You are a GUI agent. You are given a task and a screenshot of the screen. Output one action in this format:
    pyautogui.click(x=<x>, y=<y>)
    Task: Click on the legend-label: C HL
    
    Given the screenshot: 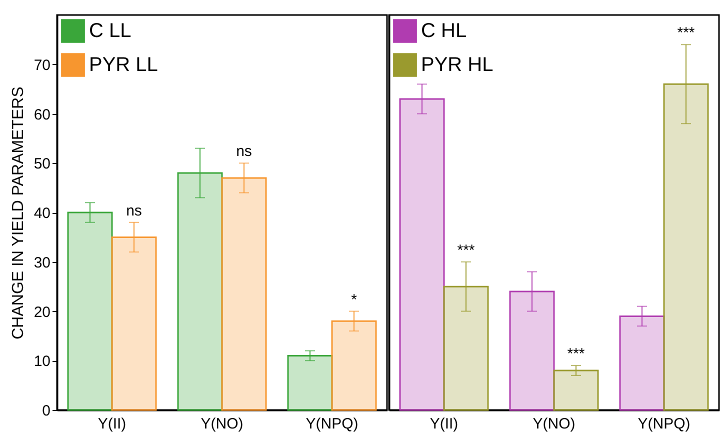 What is the action you would take?
    pyautogui.click(x=444, y=31)
    